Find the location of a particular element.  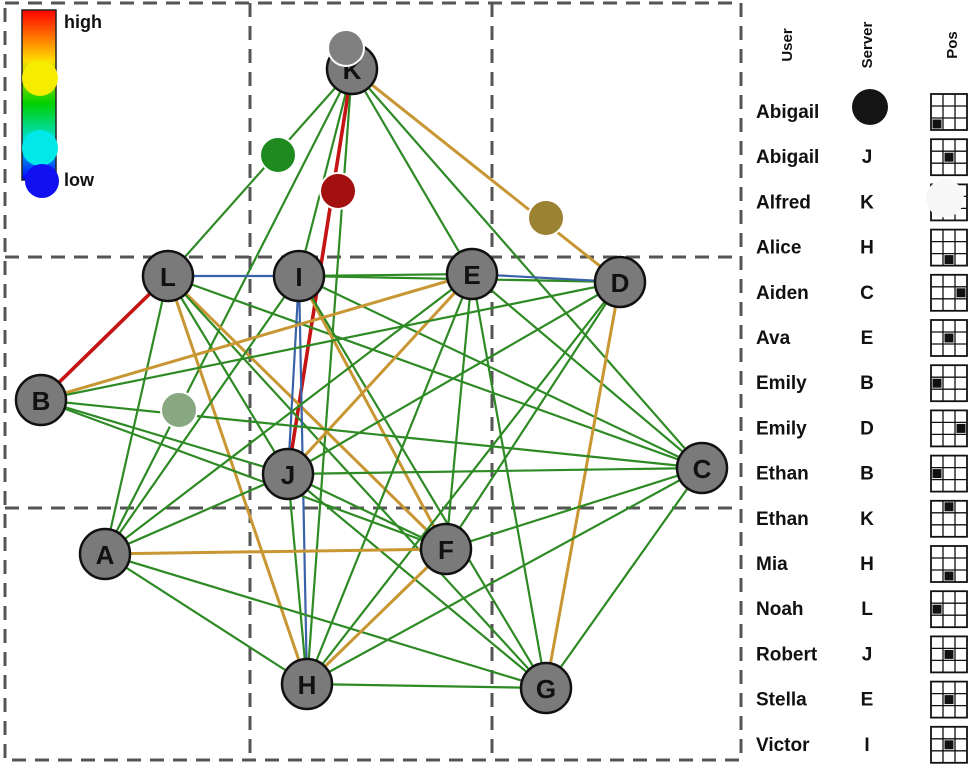

node-label: A is located at coordinates (105, 555).